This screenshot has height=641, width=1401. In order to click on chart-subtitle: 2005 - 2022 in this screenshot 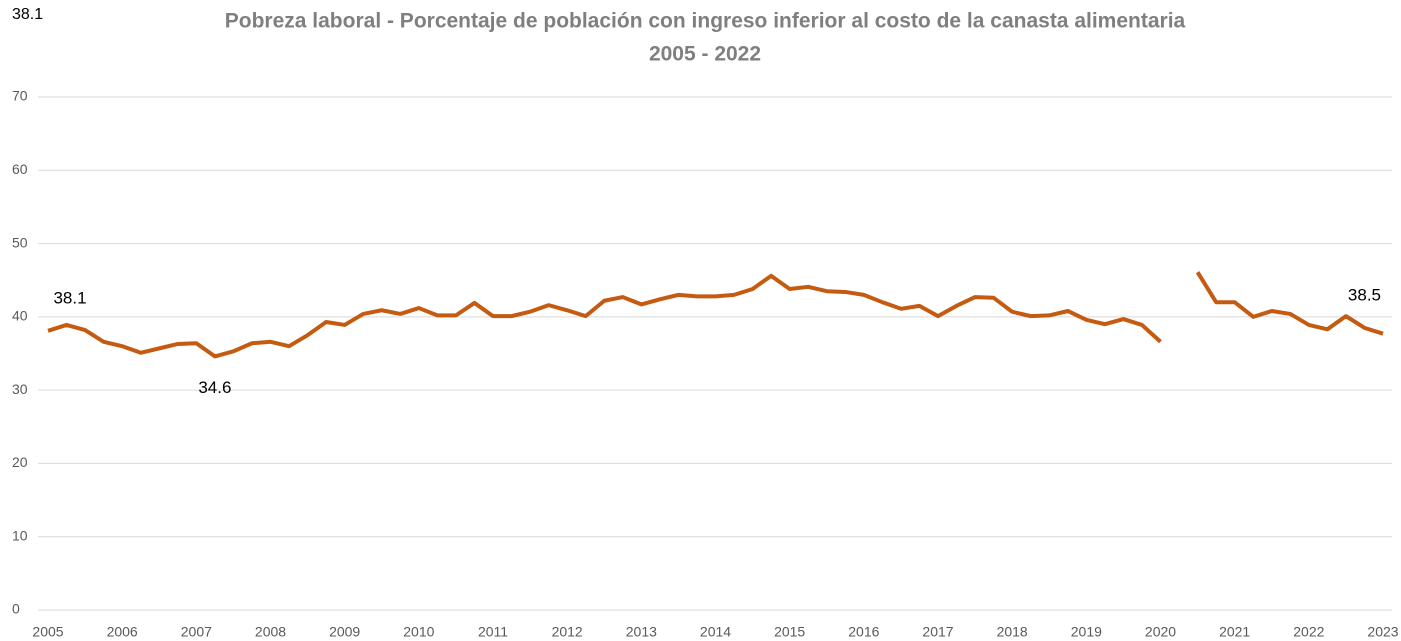, I will do `click(705, 54)`.